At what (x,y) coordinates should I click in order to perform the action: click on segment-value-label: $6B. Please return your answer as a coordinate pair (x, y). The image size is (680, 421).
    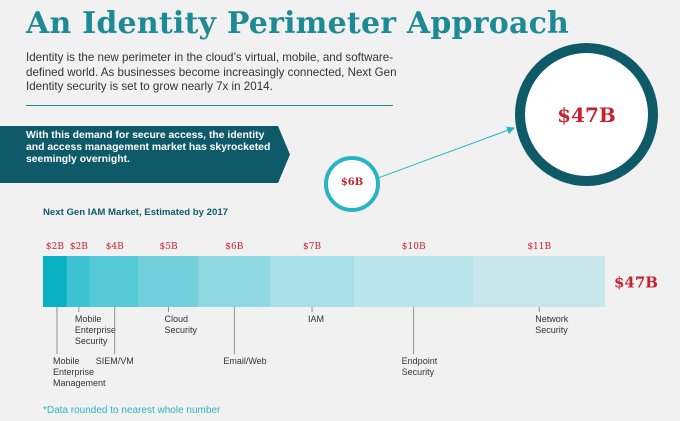
    Looking at the image, I should click on (234, 247).